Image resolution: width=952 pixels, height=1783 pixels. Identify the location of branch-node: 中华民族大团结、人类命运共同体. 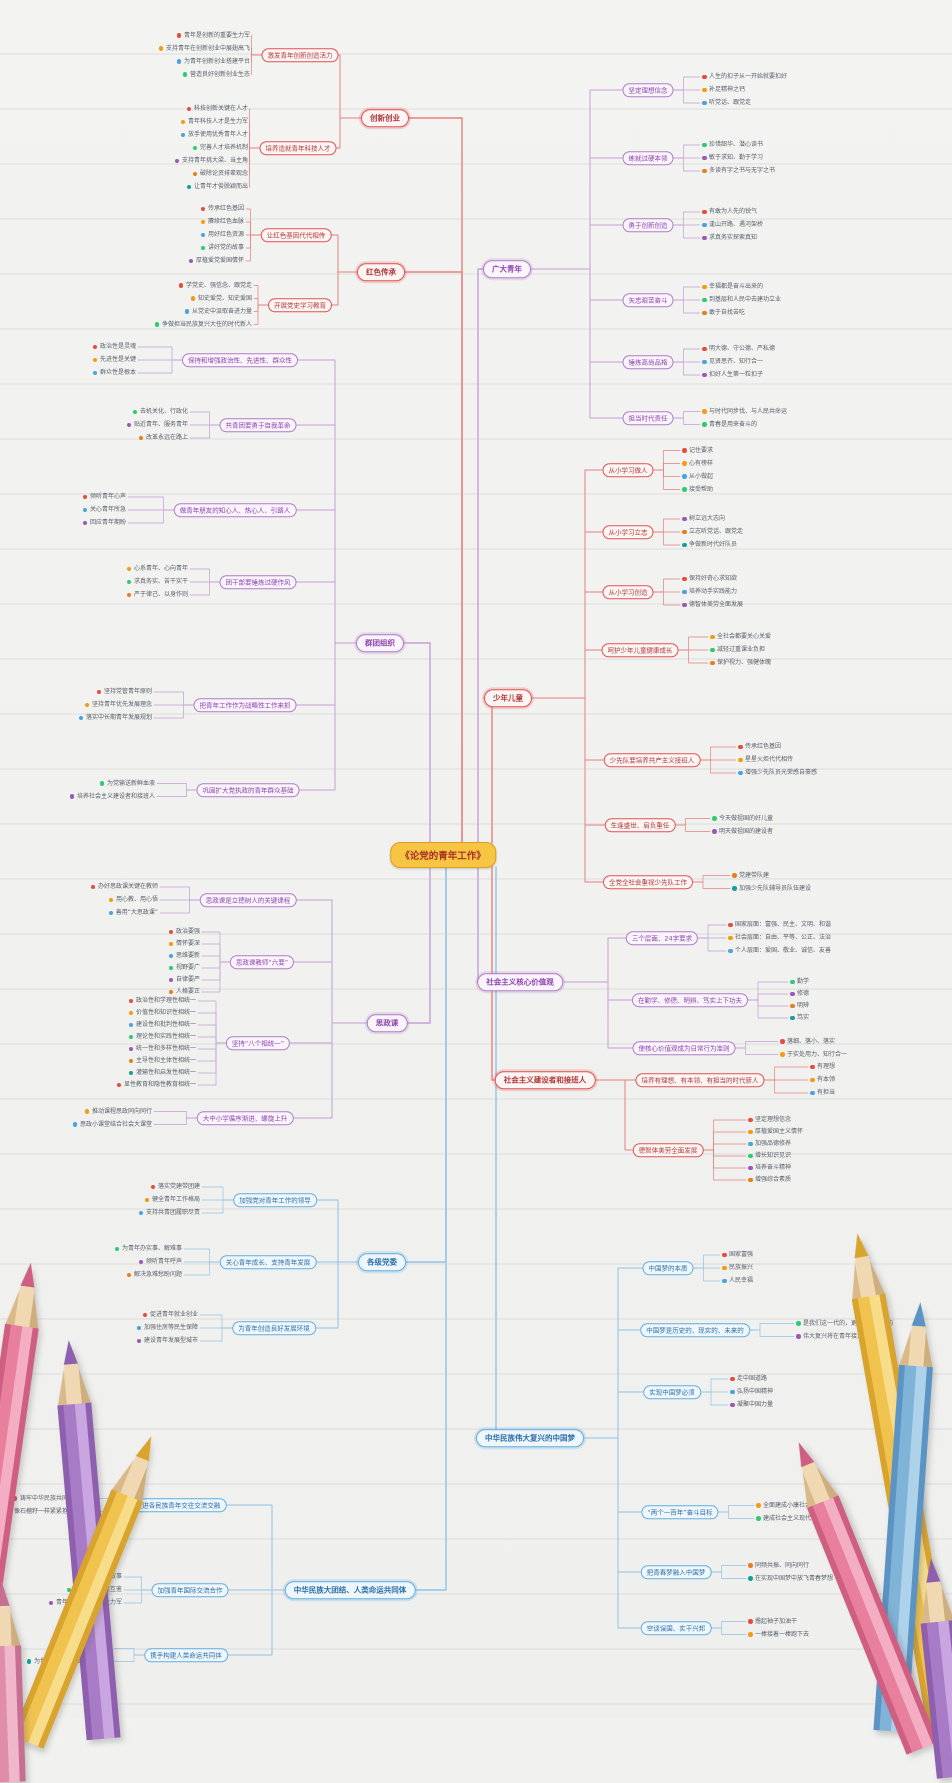
(350, 1590).